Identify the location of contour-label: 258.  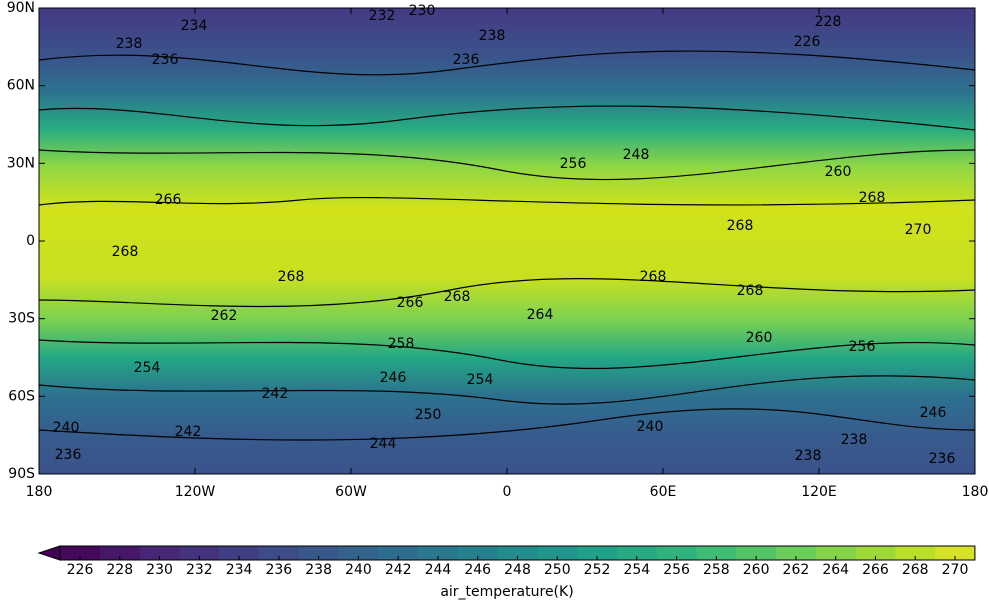
(401, 344).